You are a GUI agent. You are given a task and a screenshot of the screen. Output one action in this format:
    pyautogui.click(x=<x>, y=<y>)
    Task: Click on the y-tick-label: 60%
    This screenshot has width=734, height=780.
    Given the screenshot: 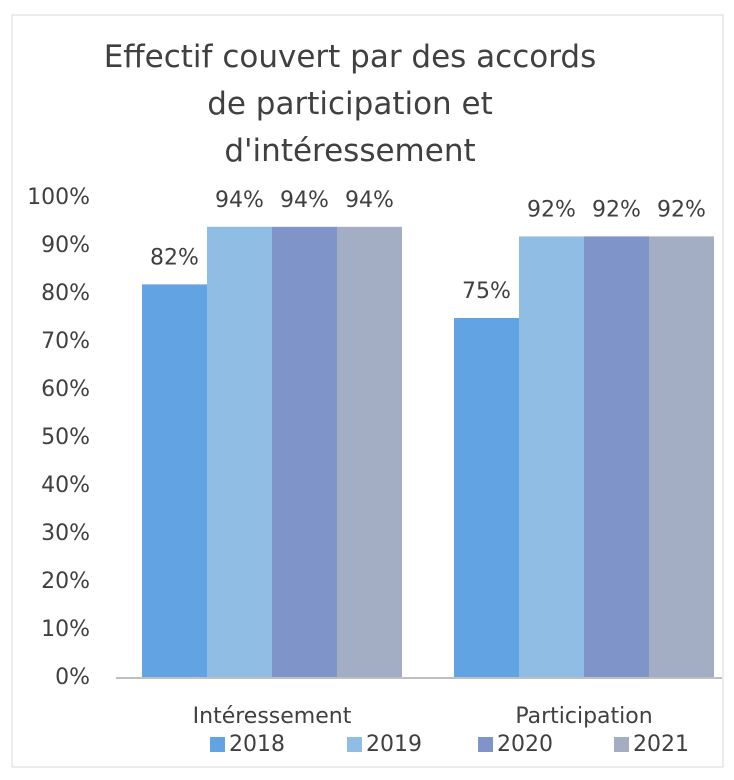 What is the action you would take?
    pyautogui.click(x=65, y=389)
    